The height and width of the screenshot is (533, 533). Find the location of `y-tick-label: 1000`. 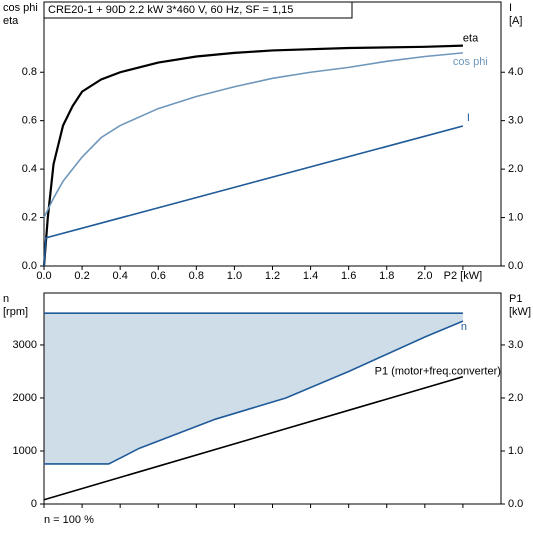

y-tick-label: 1000 is located at coordinates (25, 451).